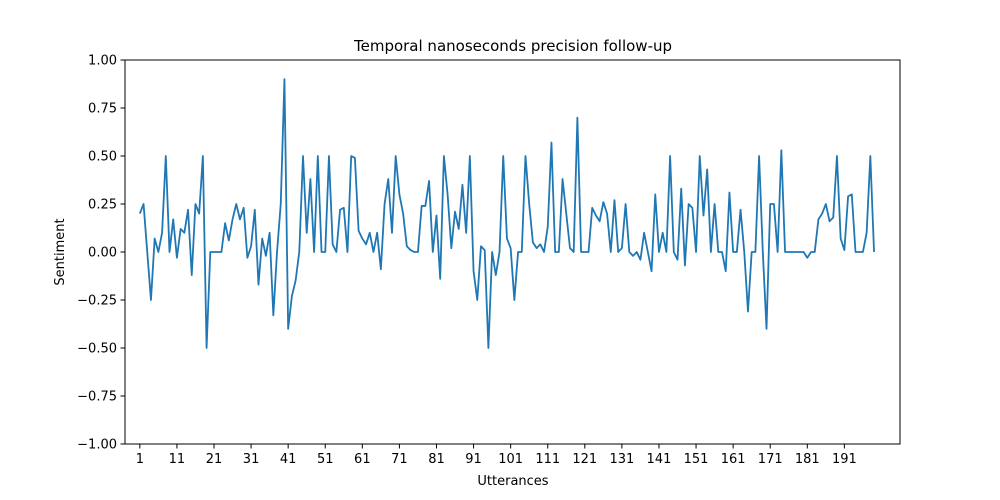  What do you see at coordinates (102, 205) in the screenshot?
I see `y-tick-label: 0.25` at bounding box center [102, 205].